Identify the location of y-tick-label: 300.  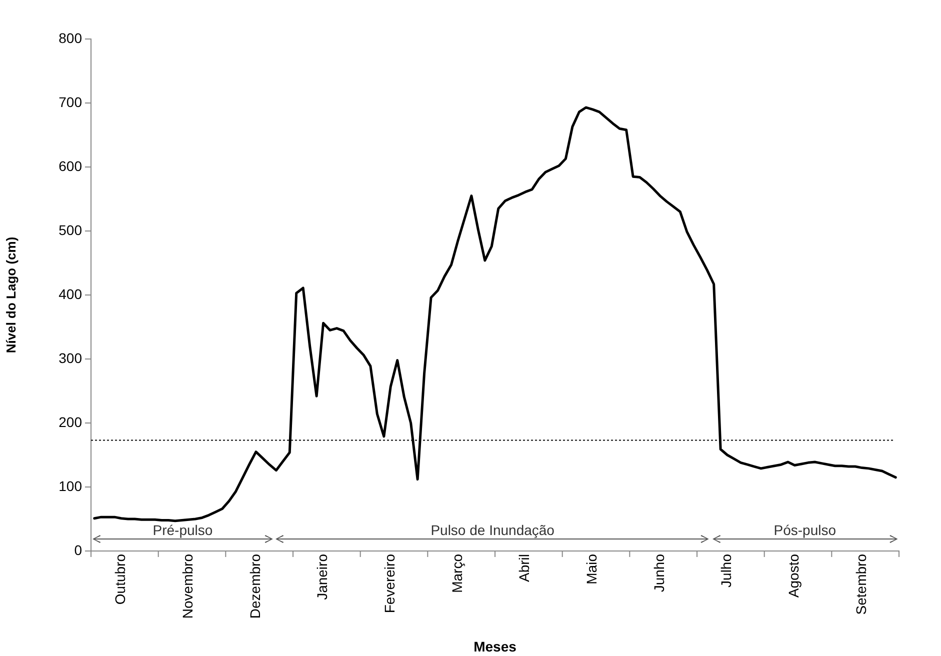
(70, 358).